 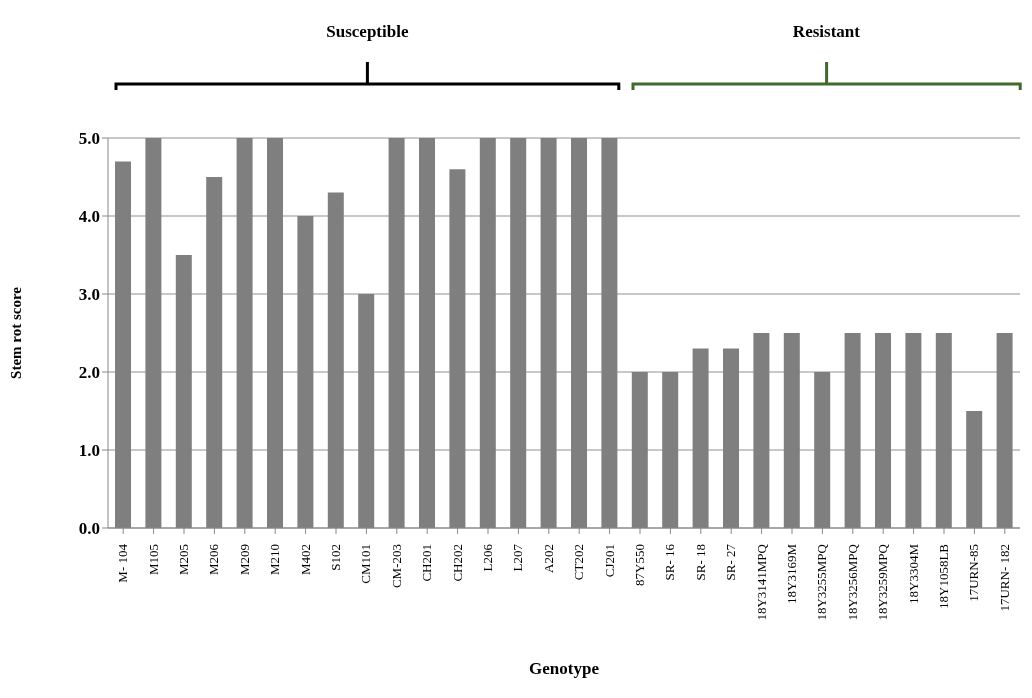 What do you see at coordinates (335, 557) in the screenshot?
I see `x-tick-label: S102` at bounding box center [335, 557].